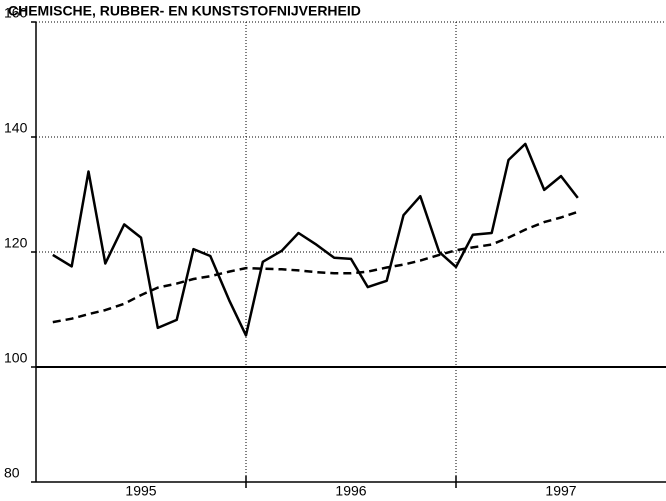 The height and width of the screenshot is (501, 666). Describe the element at coordinates (16, 358) in the screenshot. I see `y-tick-label: 100` at that location.